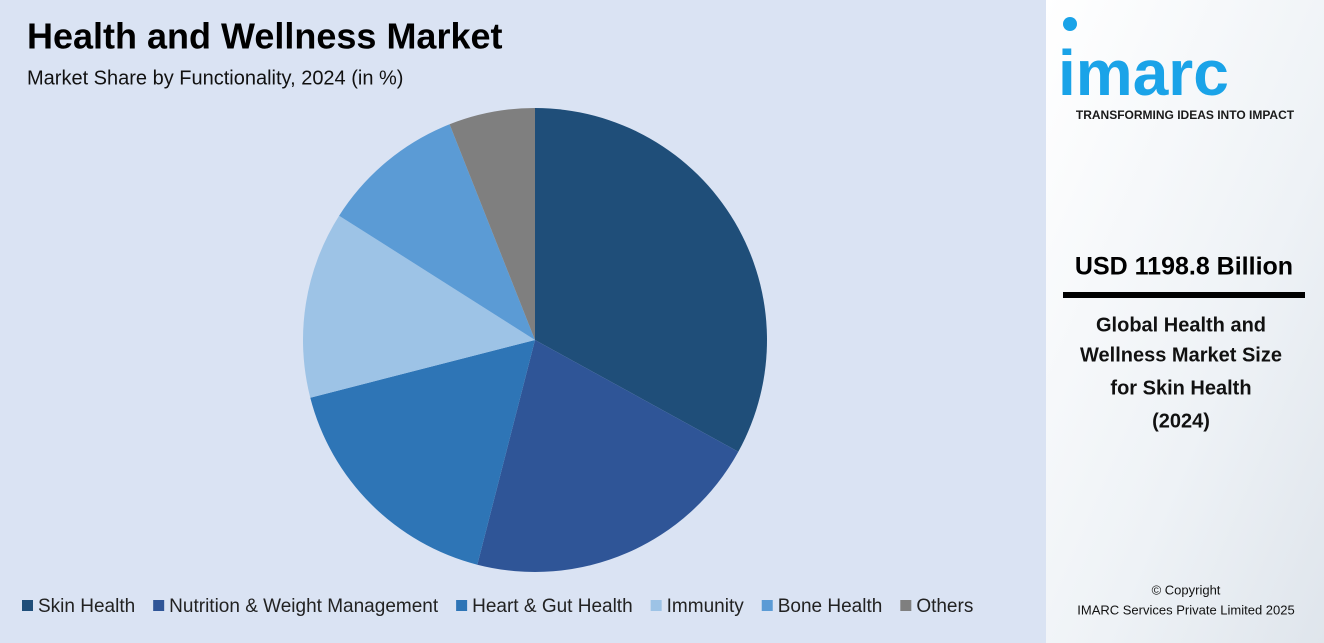  I want to click on legend-label: Immunity, so click(706, 606).